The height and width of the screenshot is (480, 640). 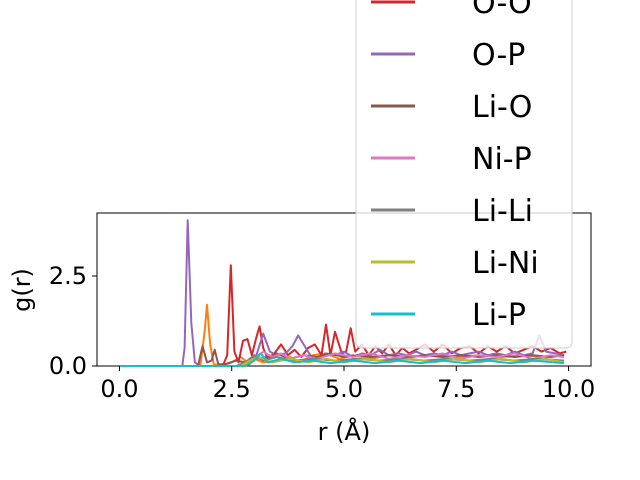 What do you see at coordinates (22, 290) in the screenshot?
I see `y-axis-label: g(r)` at bounding box center [22, 290].